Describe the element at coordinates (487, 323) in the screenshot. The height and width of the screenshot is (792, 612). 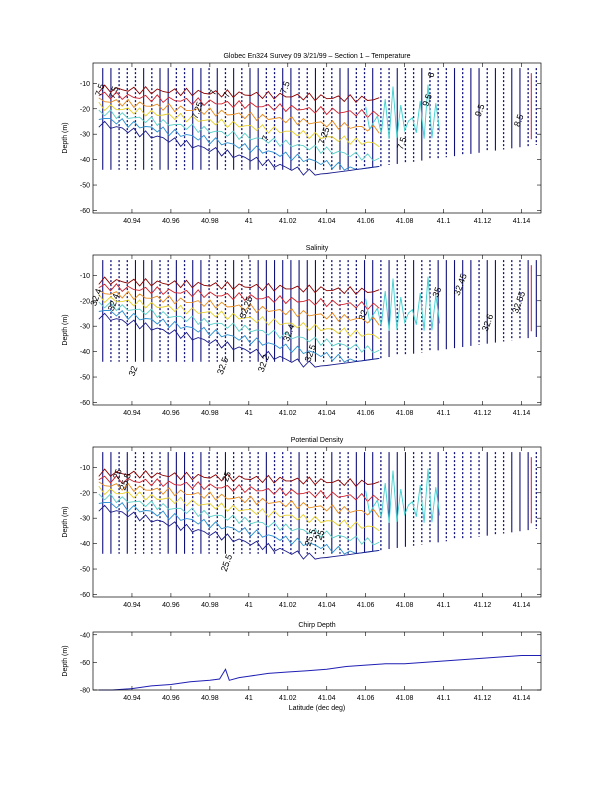
I see `contour-label: 32.6` at that location.